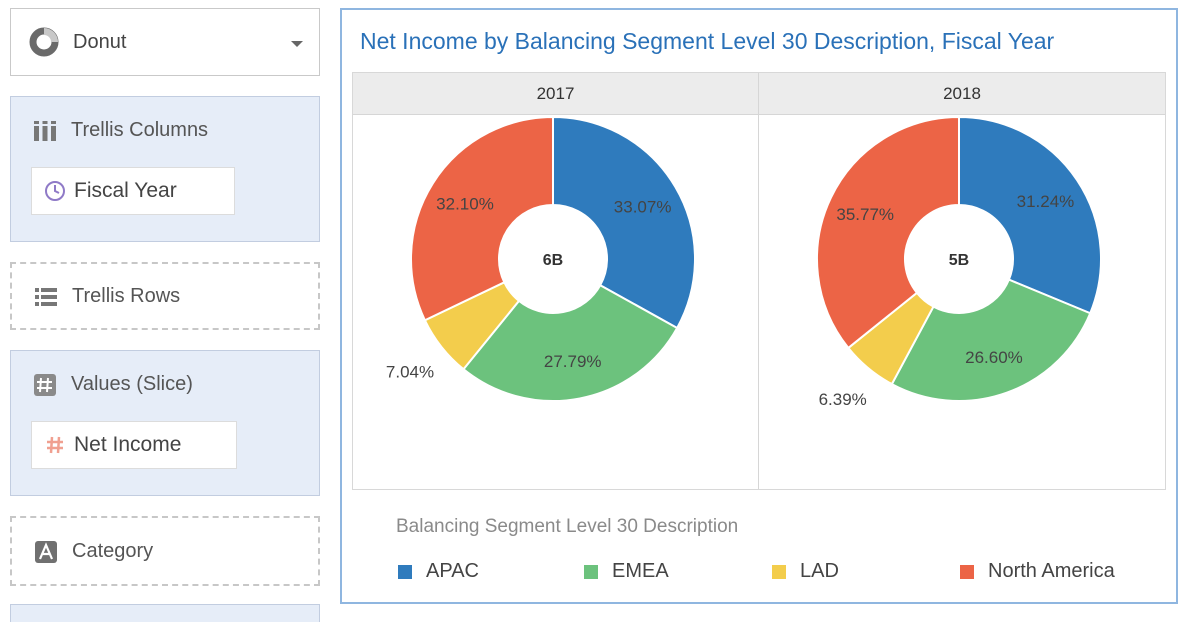  Describe the element at coordinates (994, 357) in the screenshot. I see `slice-label-emea: 26.60%` at that location.